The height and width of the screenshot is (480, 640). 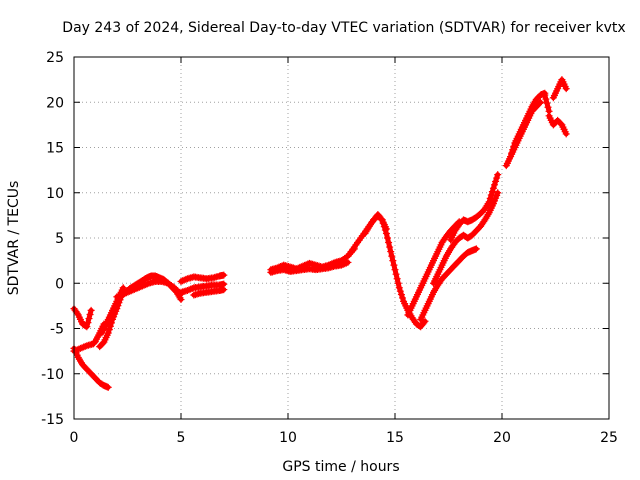 I want to click on series-seg-b, so click(x=91, y=367).